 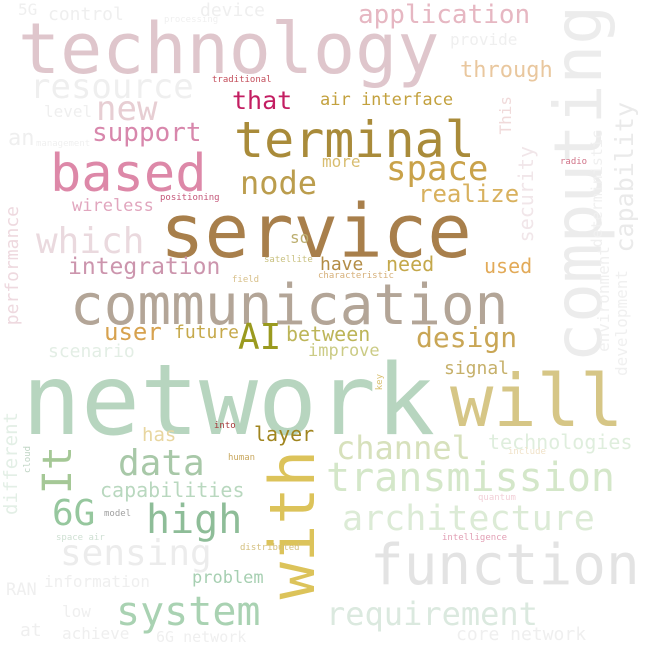 I want to click on word-with: with, so click(x=292, y=525).